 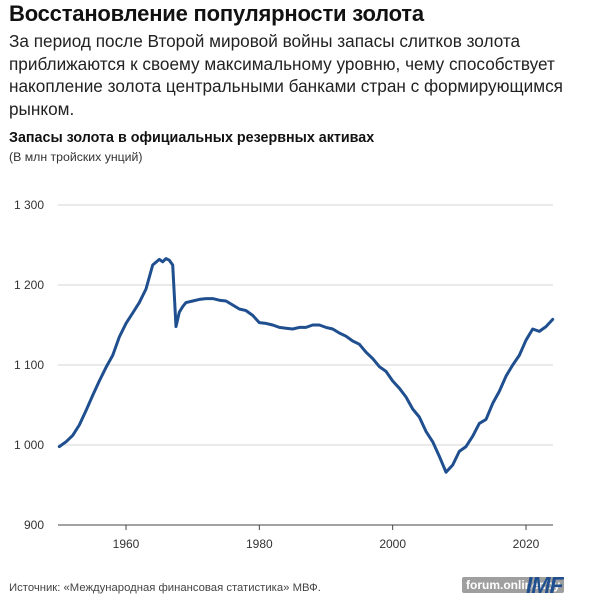 What do you see at coordinates (29, 205) in the screenshot?
I see `y-tick-label: 1 300` at bounding box center [29, 205].